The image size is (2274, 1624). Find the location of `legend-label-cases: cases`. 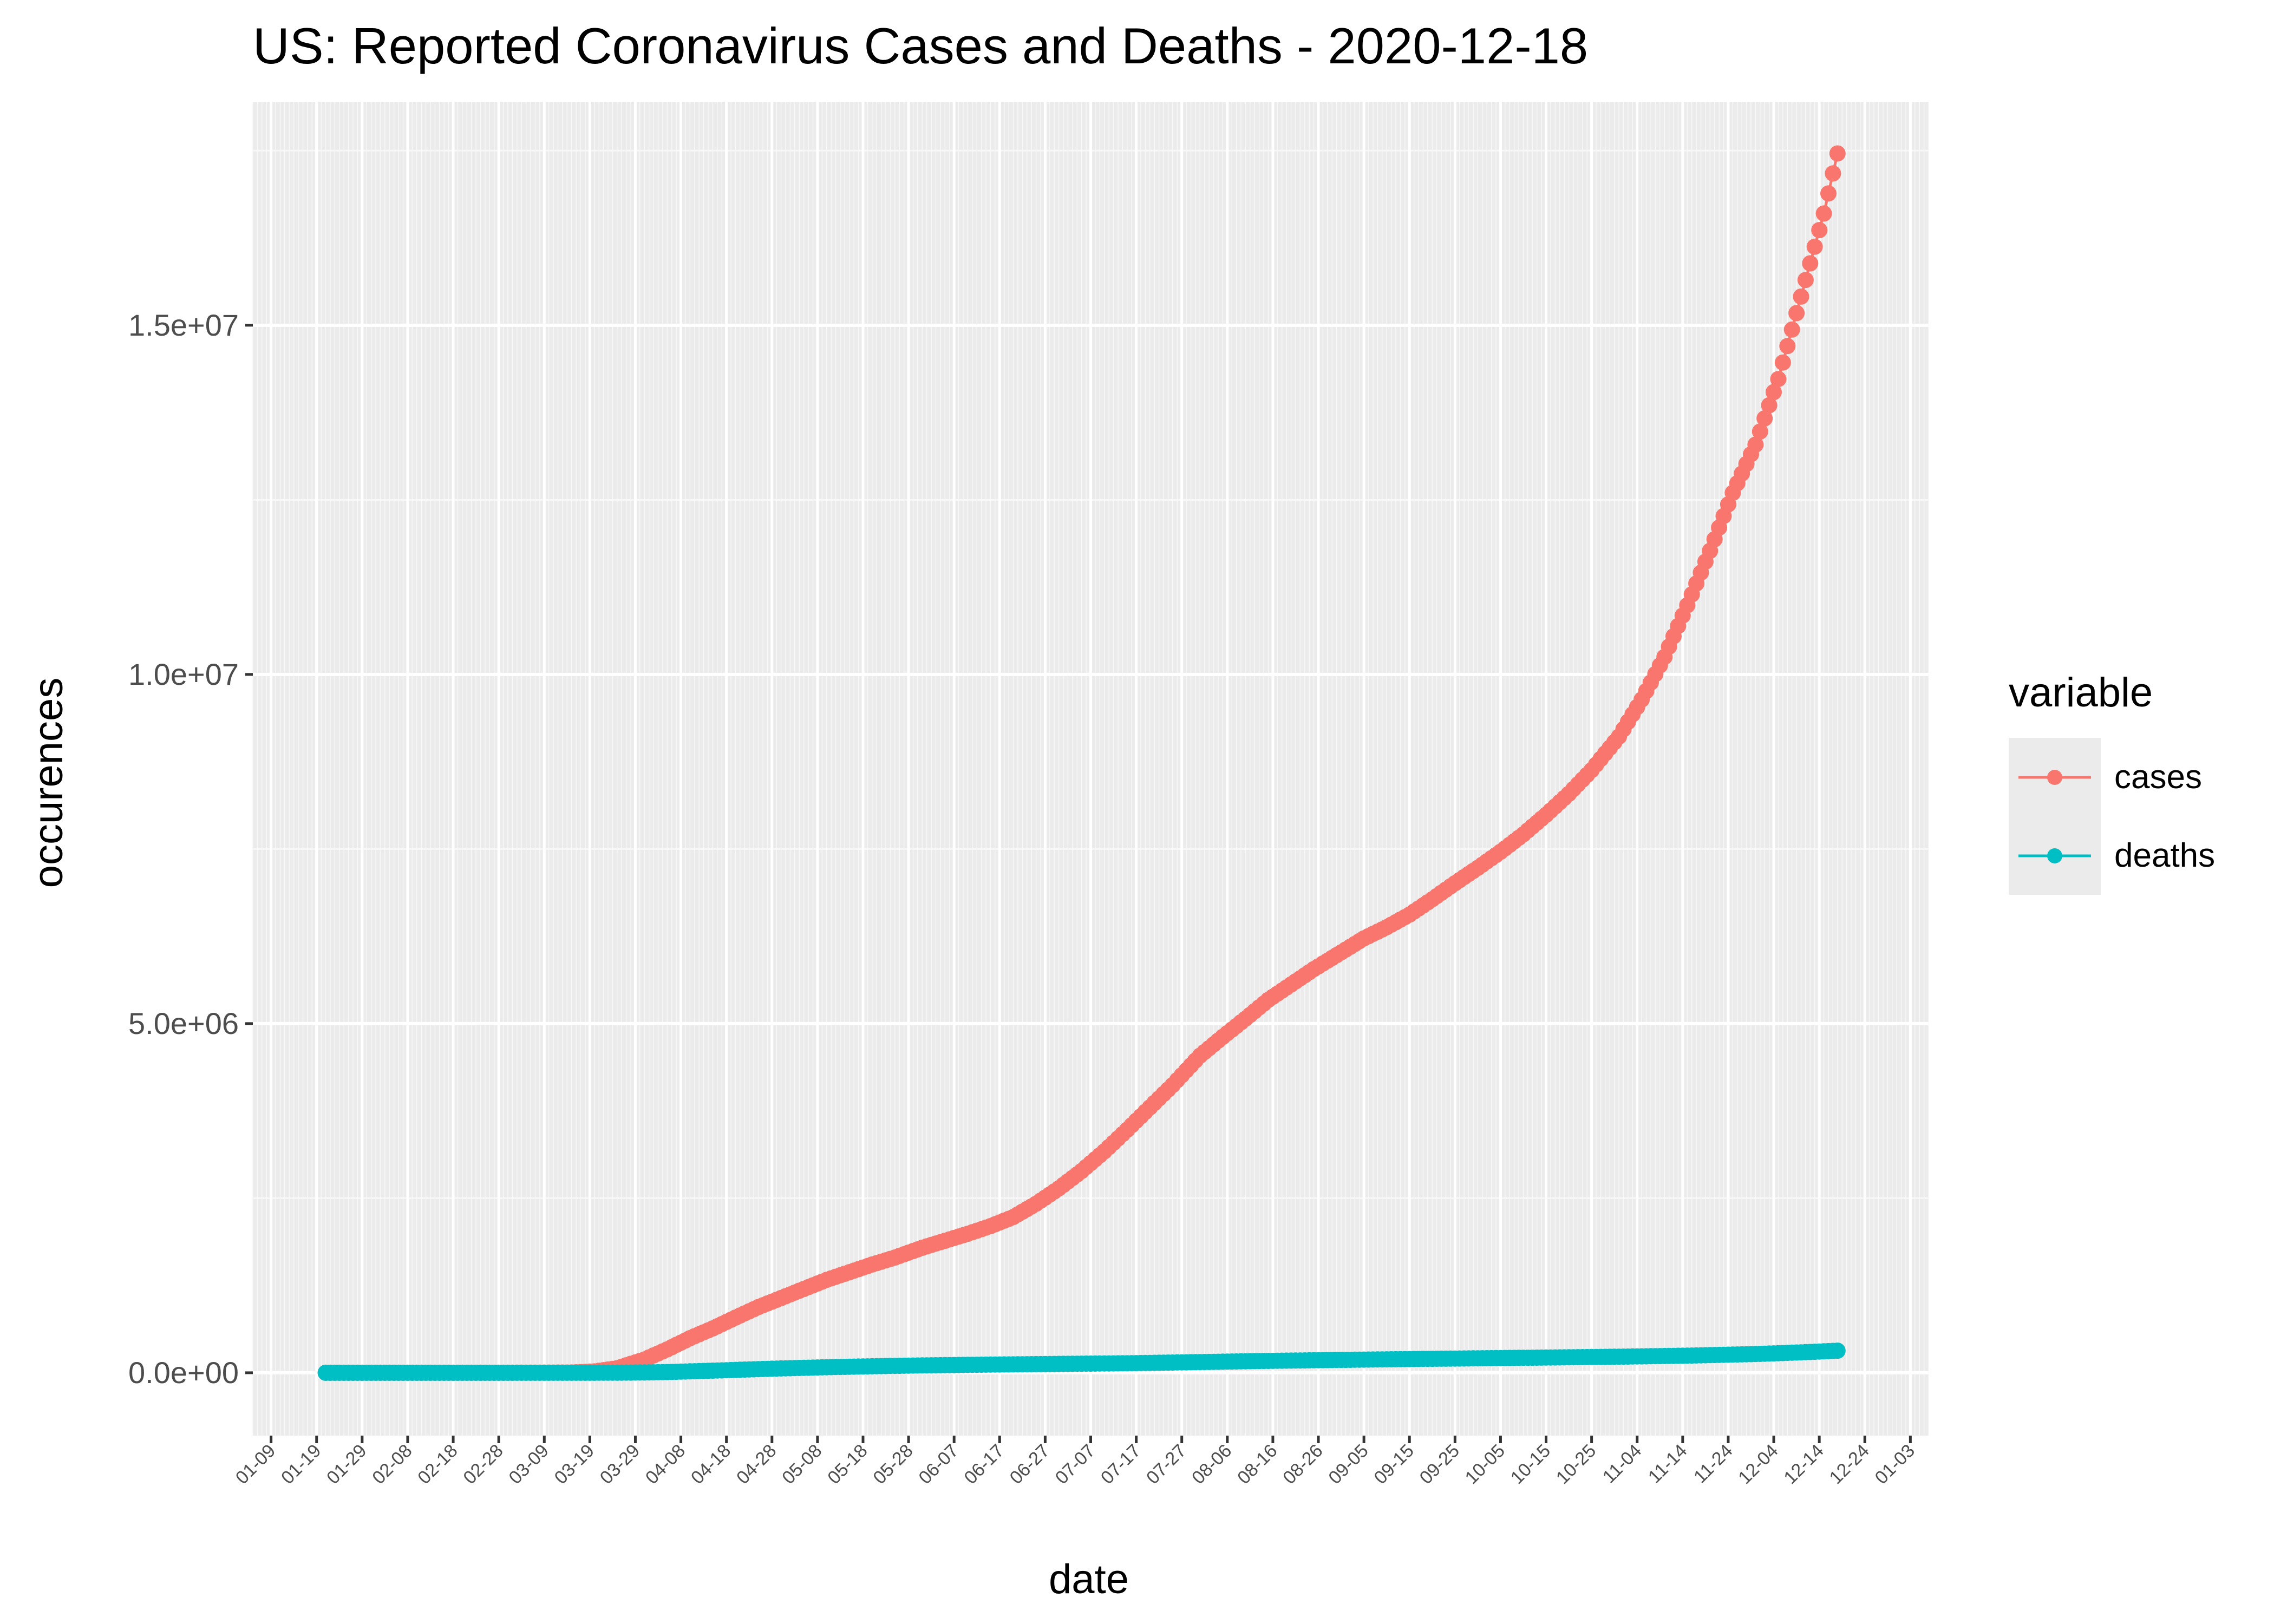

legend-label-cases: cases is located at coordinates (2158, 777).